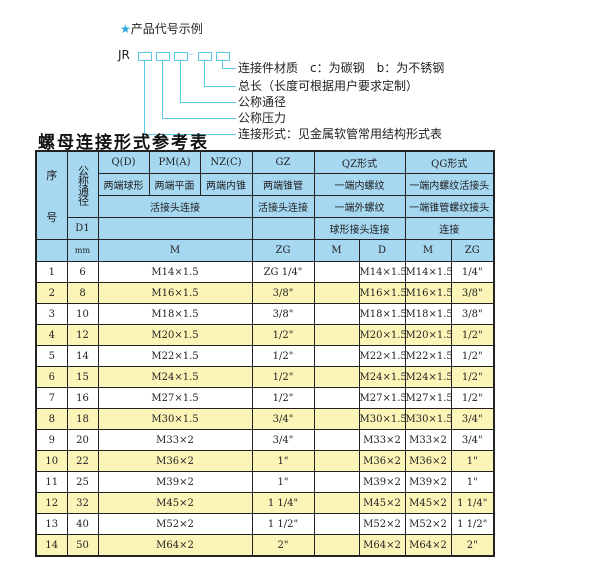 The height and width of the screenshot is (567, 600). I want to click on cell-m: M24×1.5, so click(175, 377).